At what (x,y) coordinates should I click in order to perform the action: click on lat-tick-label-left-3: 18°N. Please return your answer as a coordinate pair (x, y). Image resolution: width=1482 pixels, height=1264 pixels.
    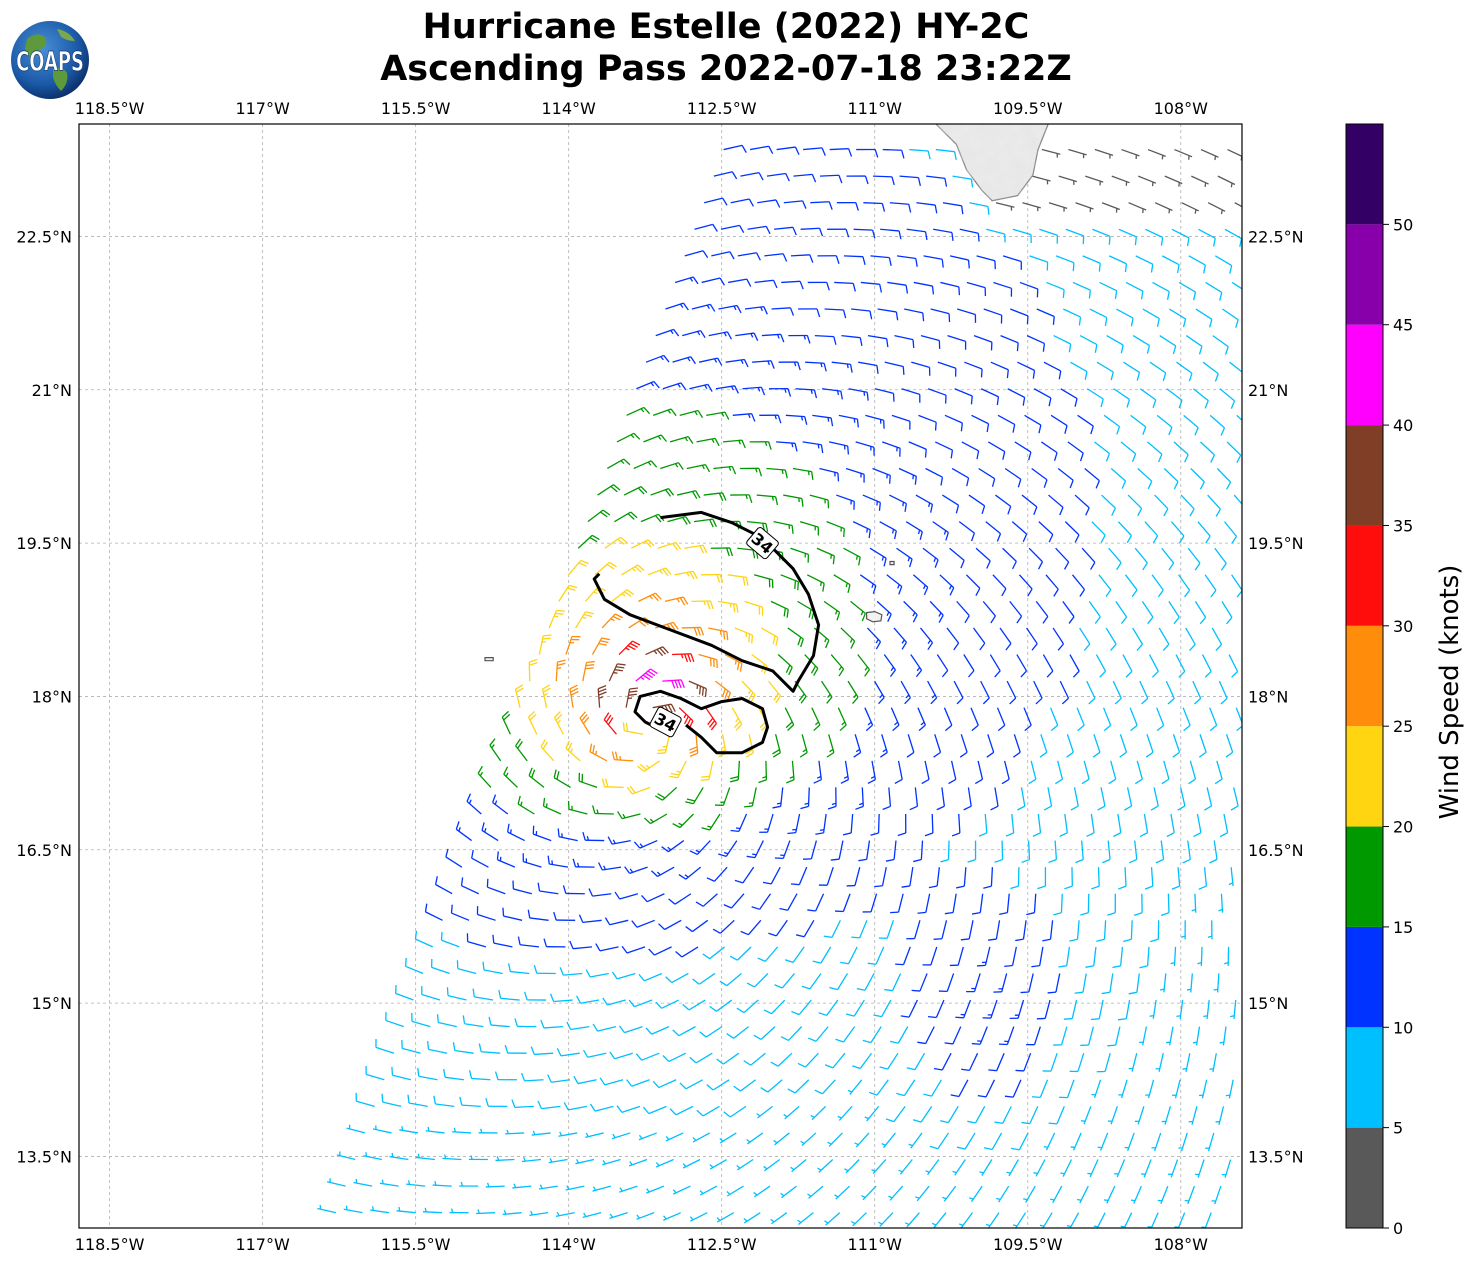
    Looking at the image, I should click on (52, 696).